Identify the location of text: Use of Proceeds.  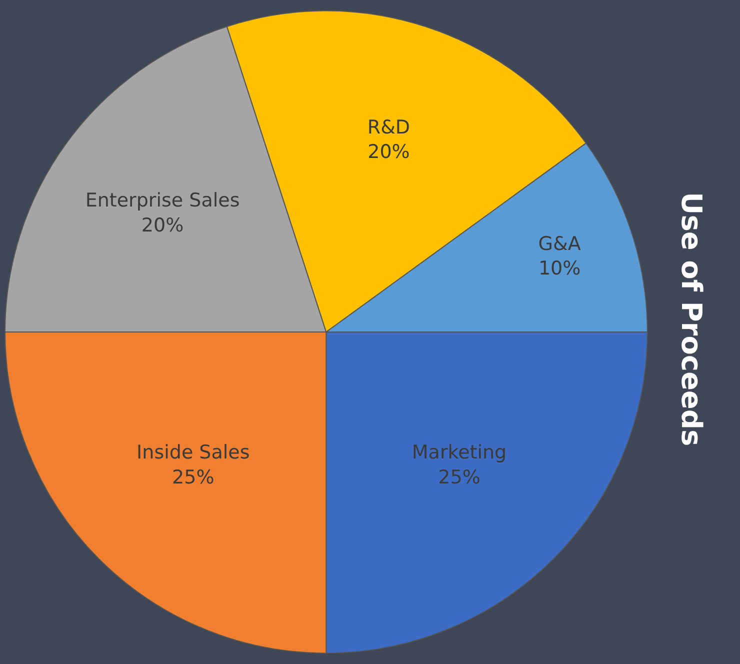
(691, 319).